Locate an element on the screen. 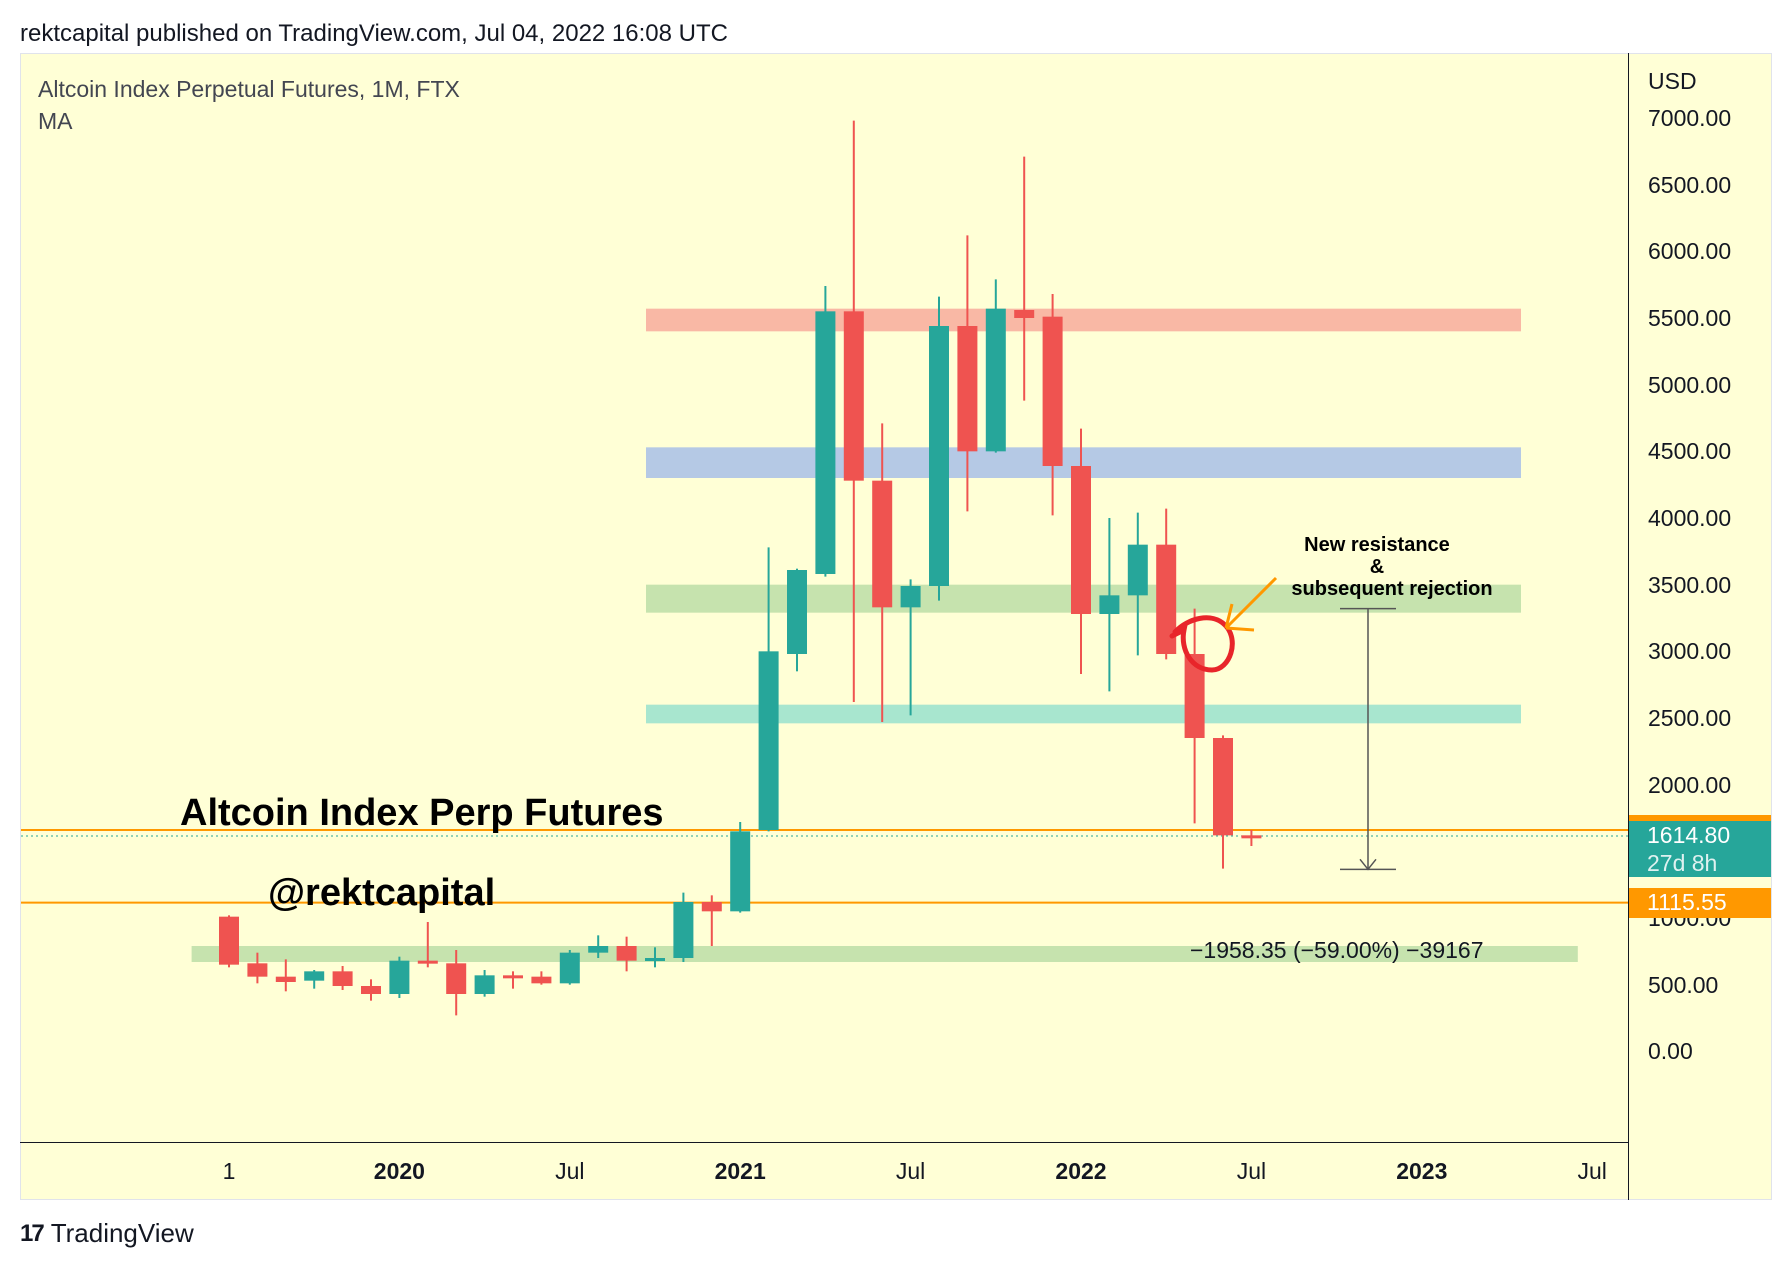 The width and height of the screenshot is (1786, 1266). price-axis-border is located at coordinates (1628, 626).